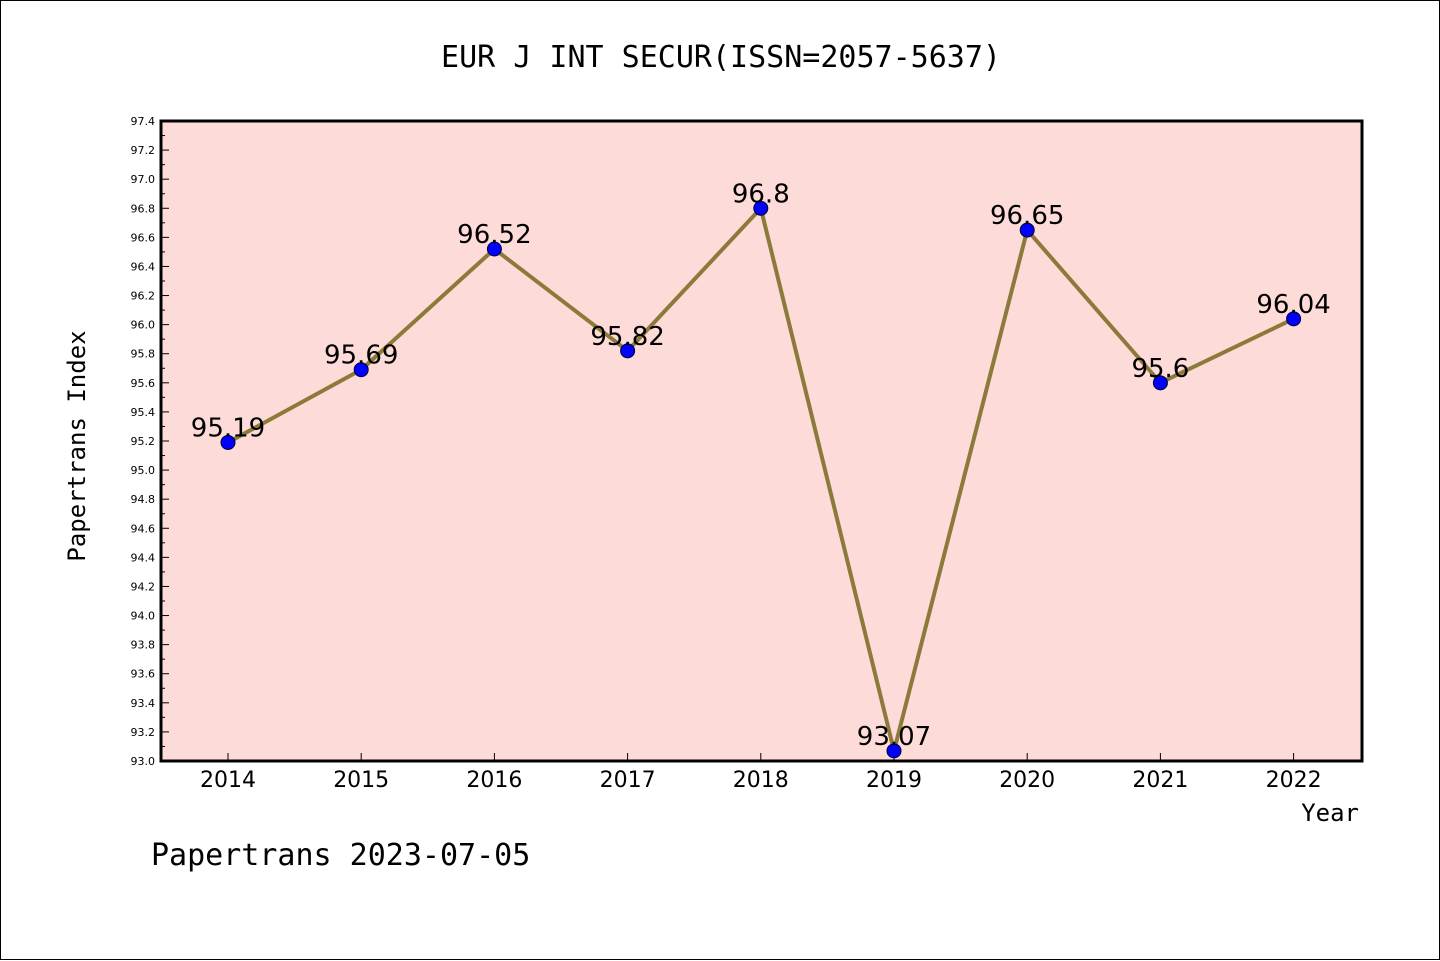  I want to click on y-tick-label: 93.8, so click(143, 645).